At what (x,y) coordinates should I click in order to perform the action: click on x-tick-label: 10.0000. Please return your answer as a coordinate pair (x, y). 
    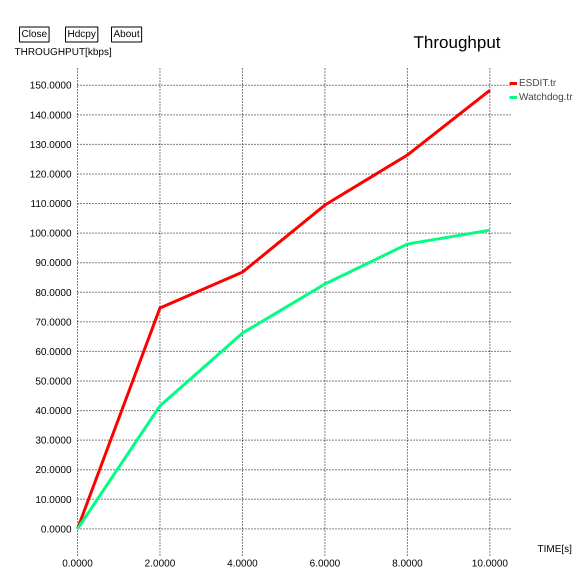
    Looking at the image, I should click on (490, 564).